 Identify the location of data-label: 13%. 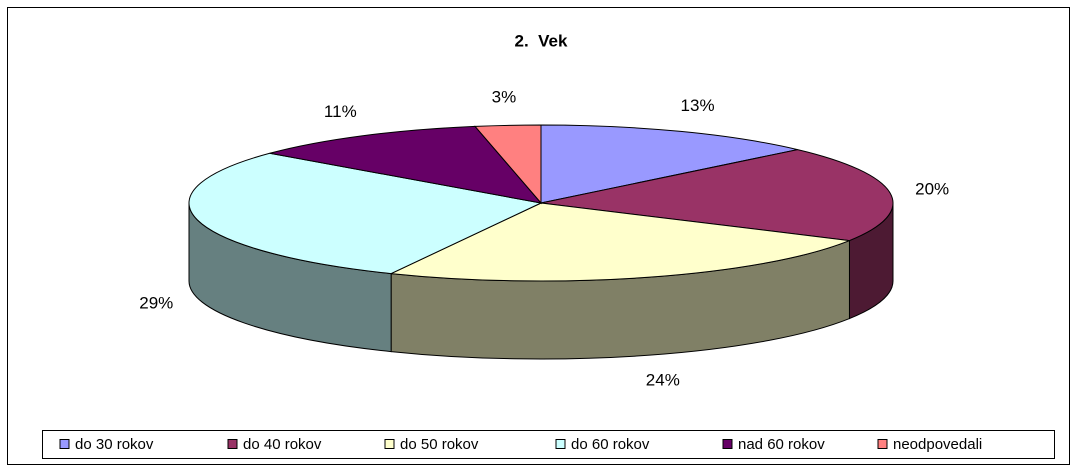
(698, 105).